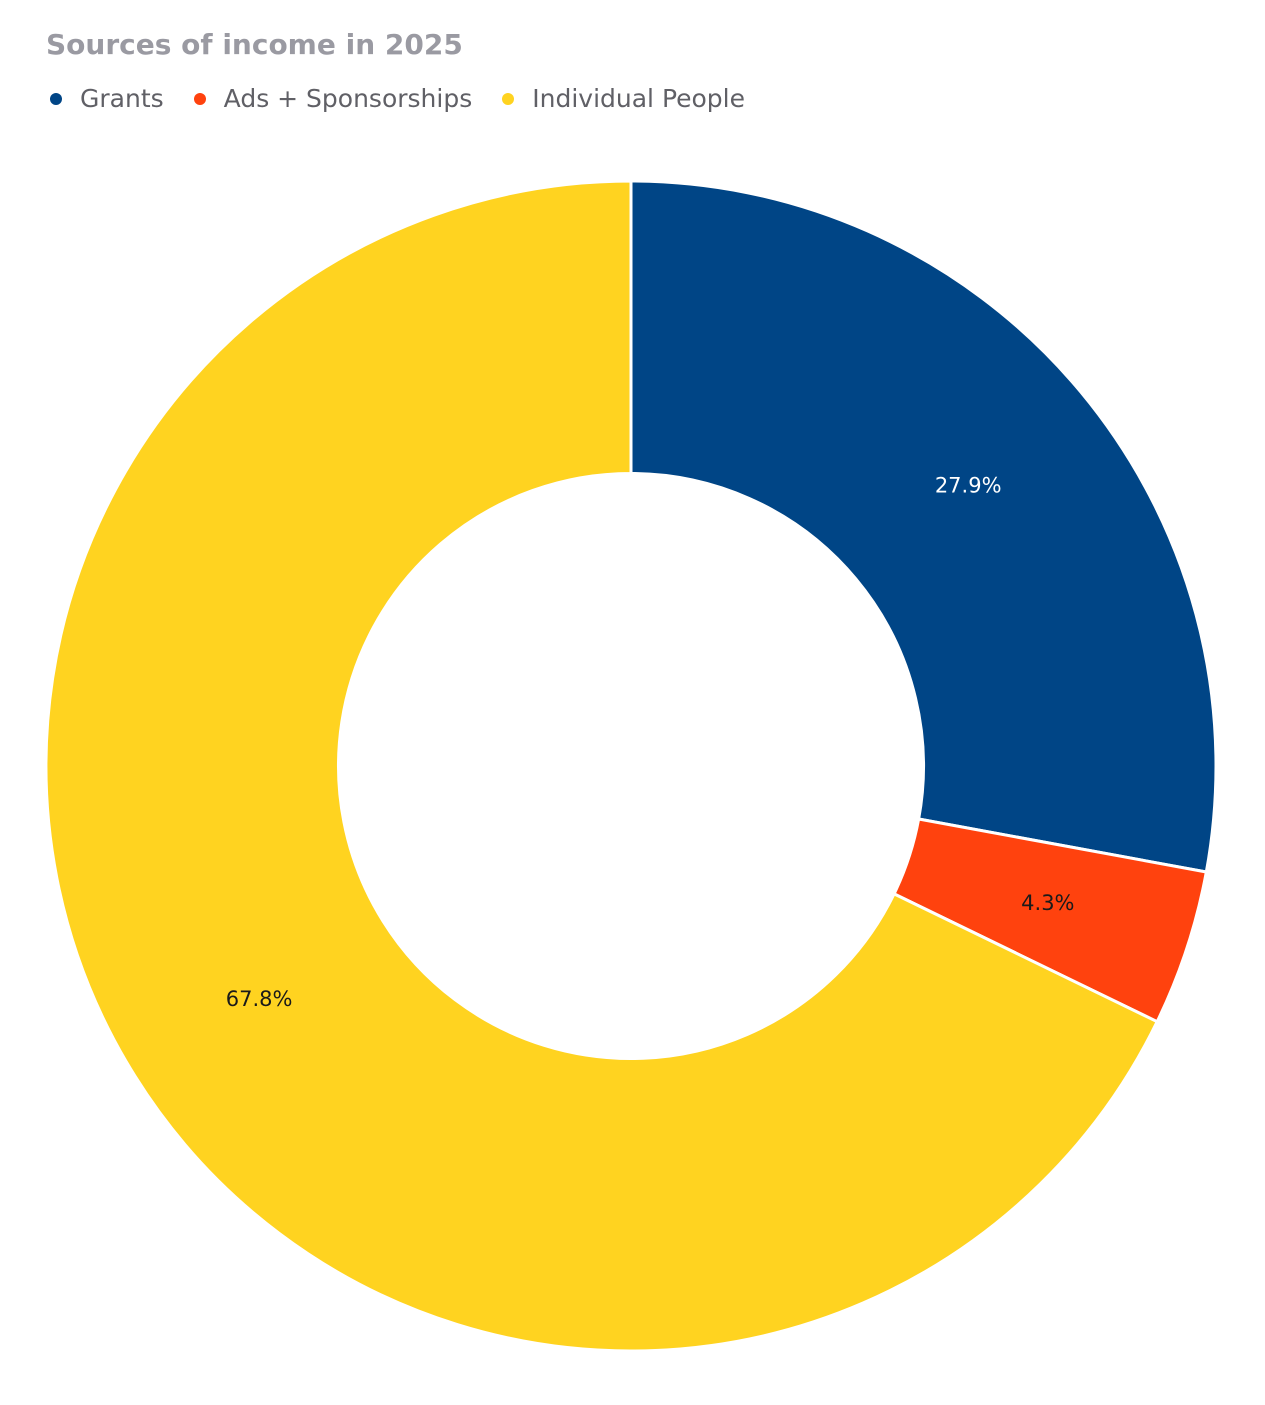 This screenshot has height=1405, width=1265. I want to click on legend-item-grants: Grants, so click(107, 98).